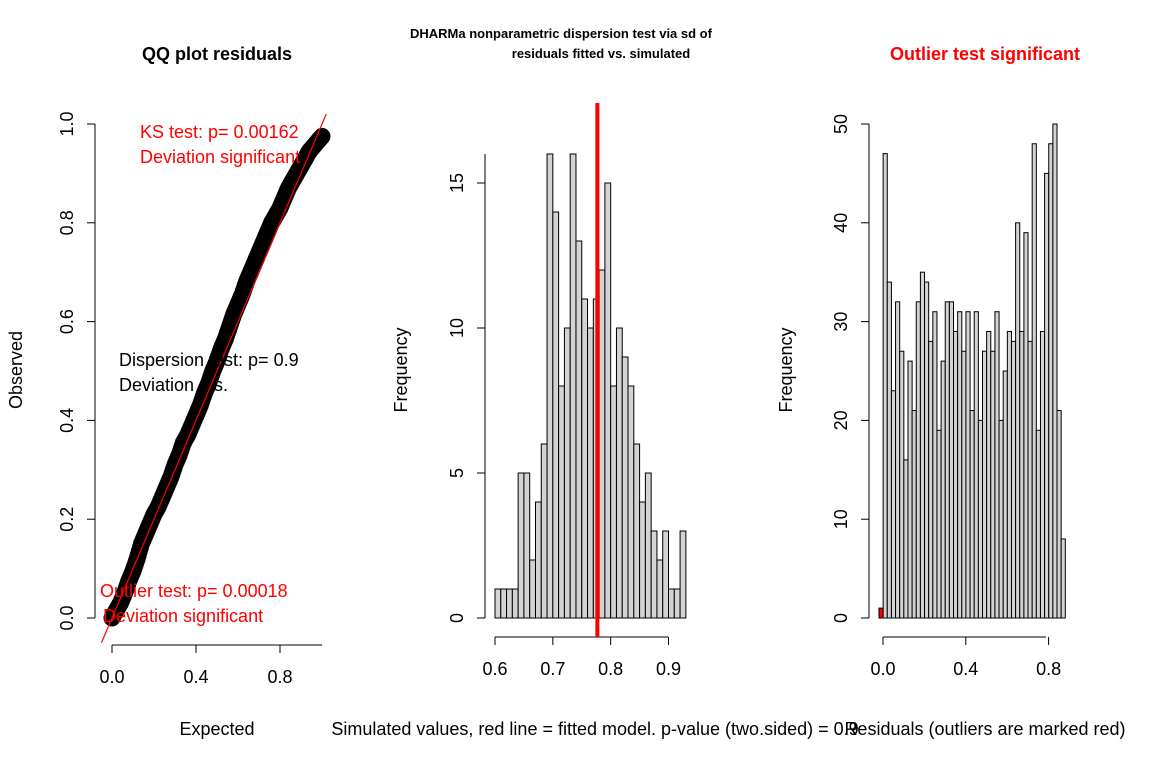 This screenshot has height=768, width=1152. I want to click on y-tick-label: 1.0, so click(67, 123).